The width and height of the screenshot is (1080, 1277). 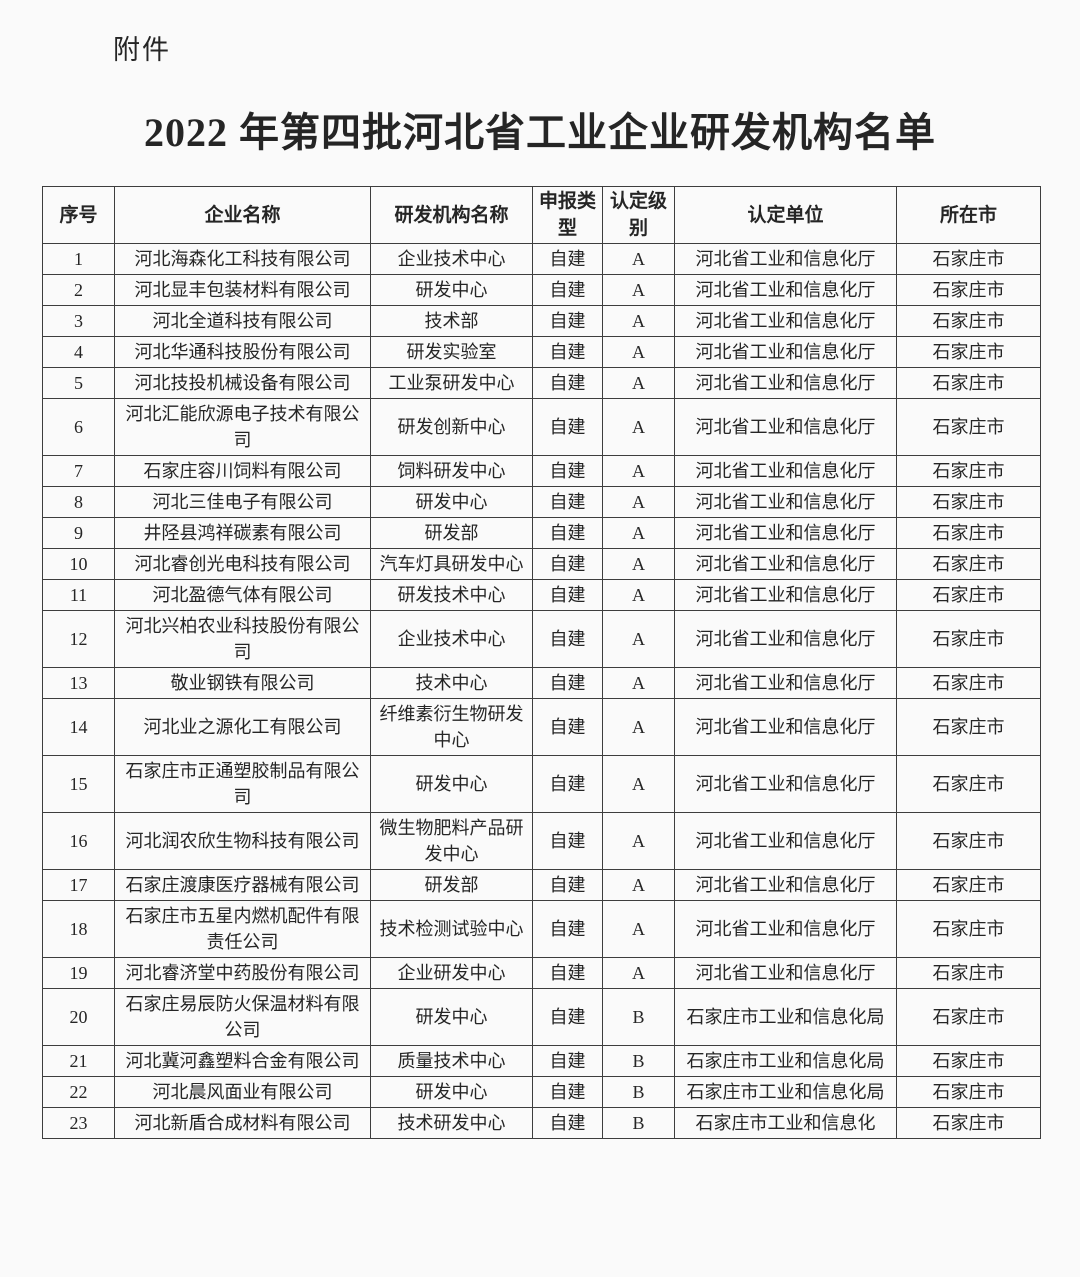 I want to click on table-cell: 10, so click(x=78, y=564).